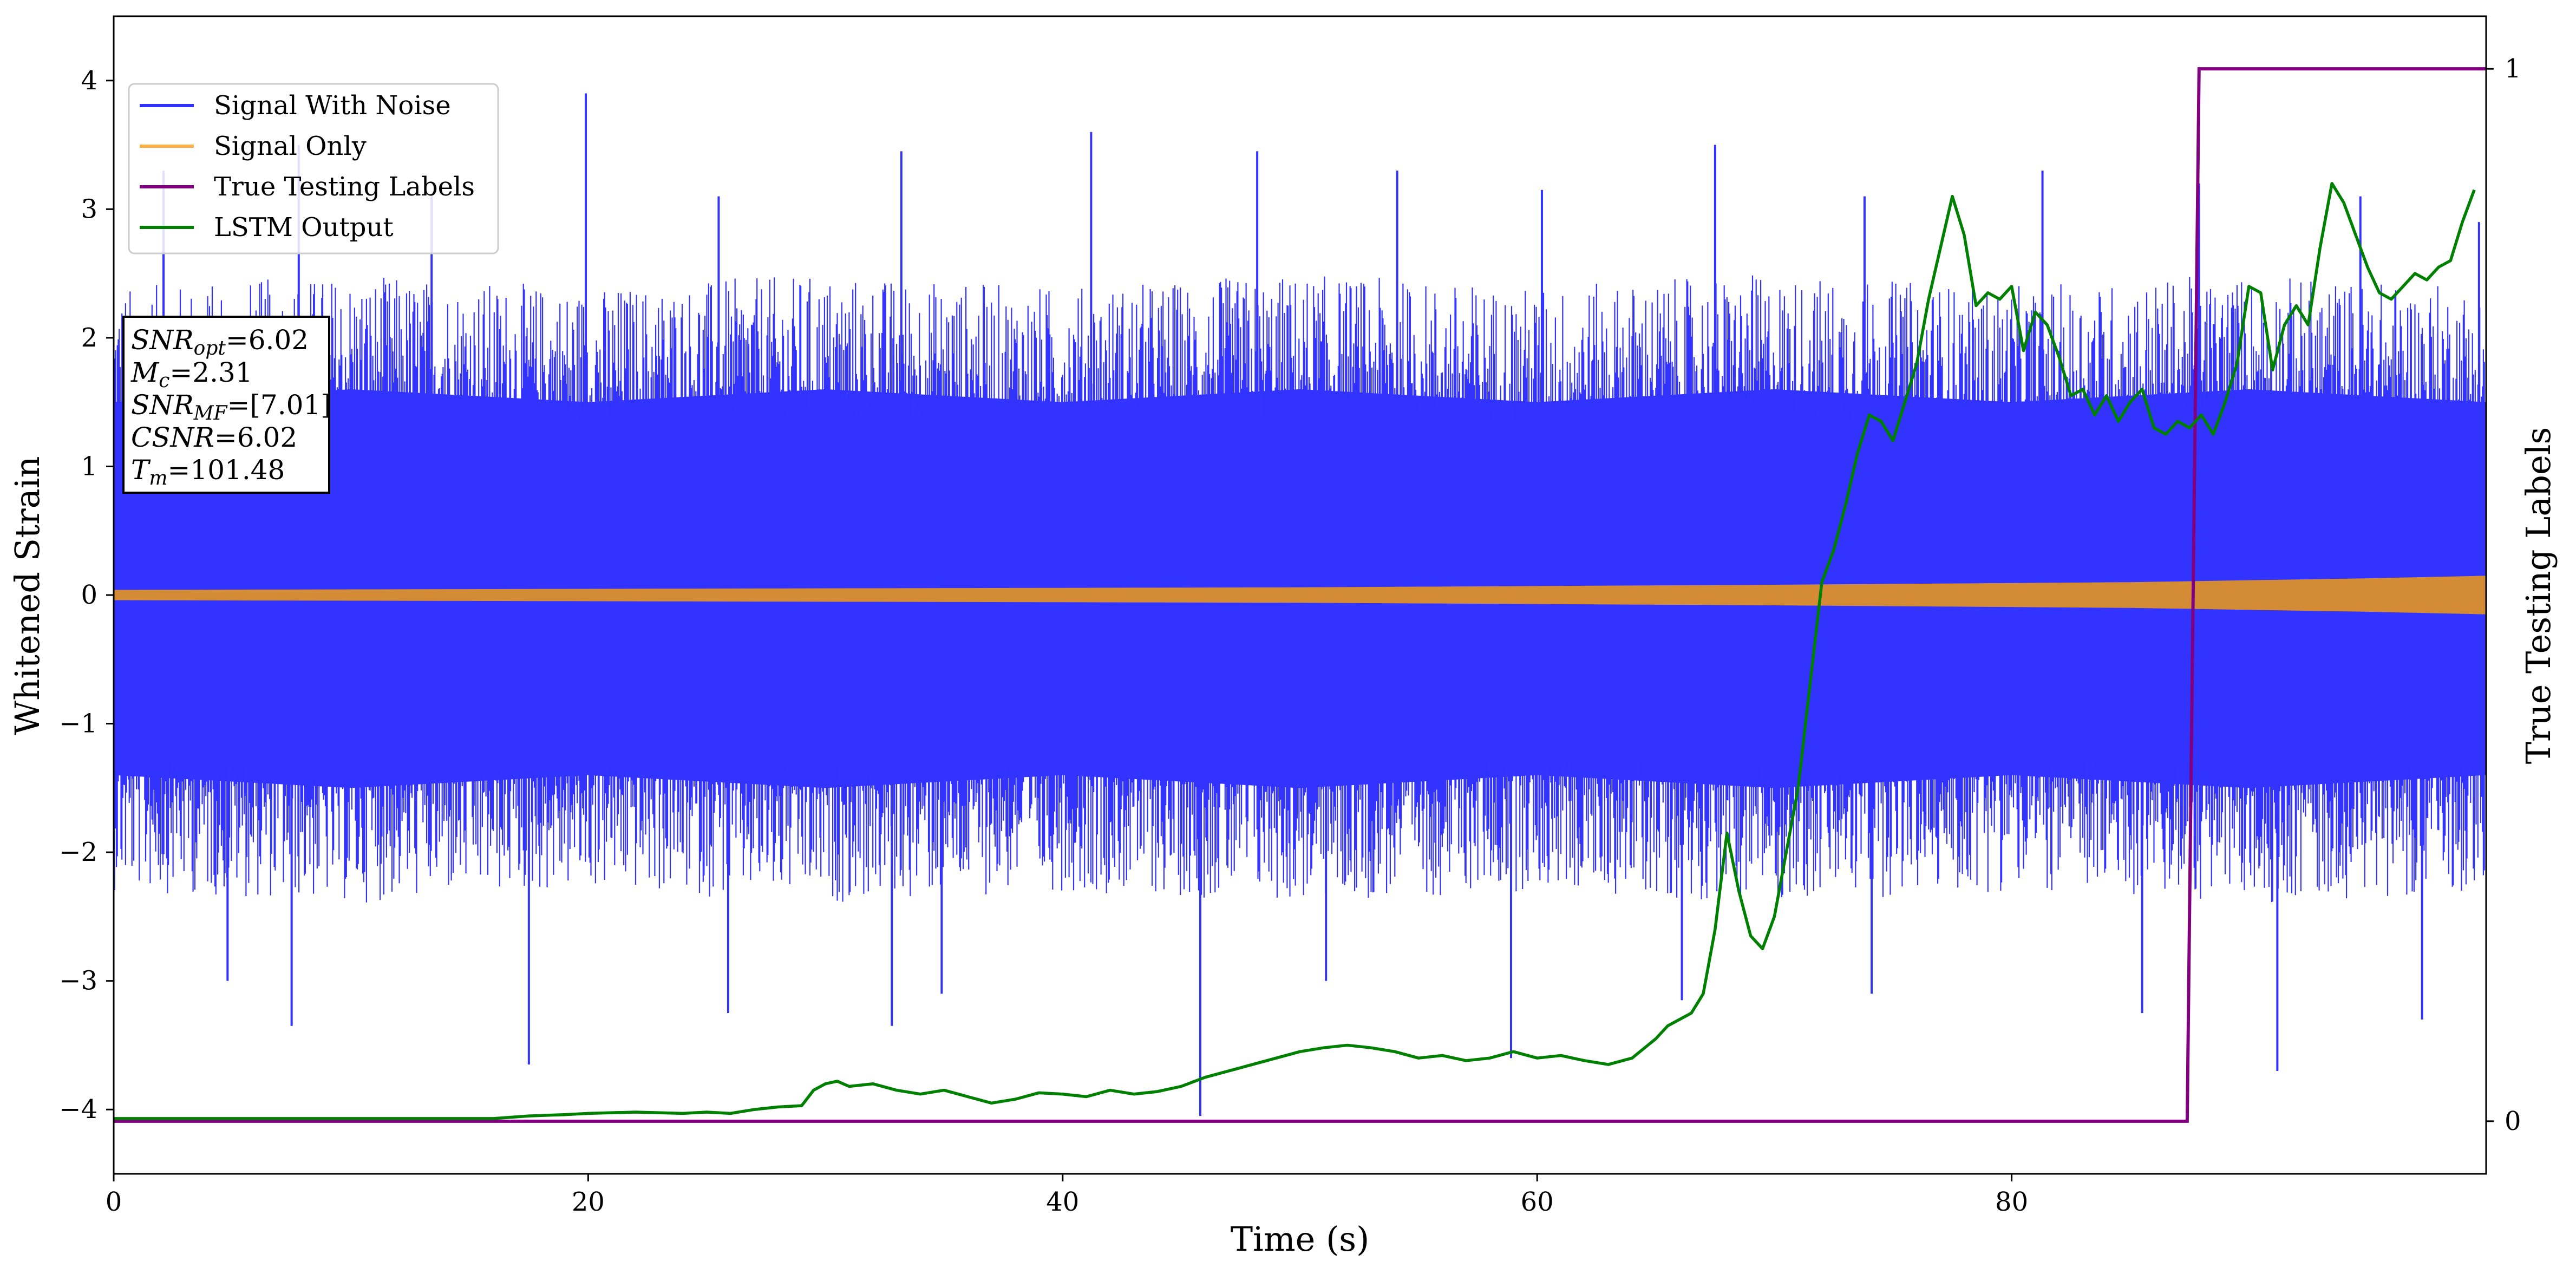  I want to click on legend-box, so click(313, 168).